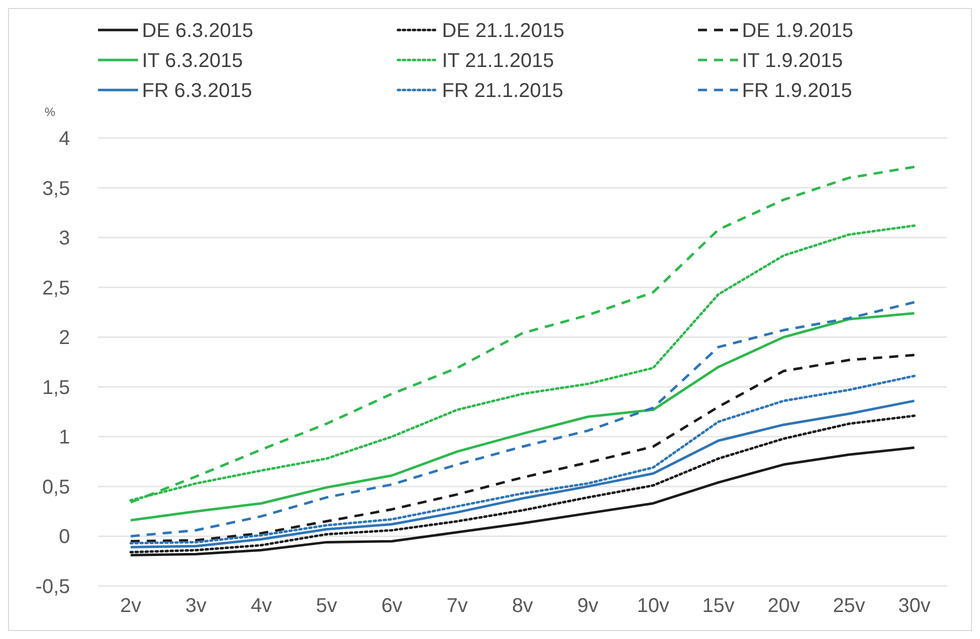  I want to click on x-tick-label: 6v, so click(391, 606).